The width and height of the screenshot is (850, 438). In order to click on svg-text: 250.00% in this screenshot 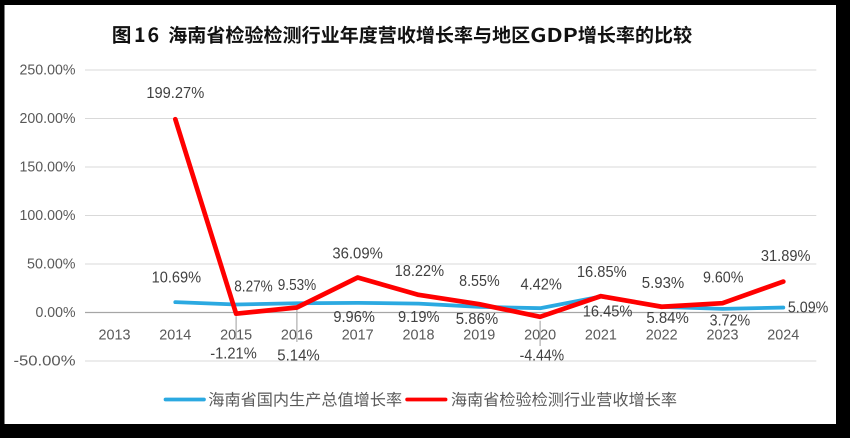, I will do `click(48, 71)`.